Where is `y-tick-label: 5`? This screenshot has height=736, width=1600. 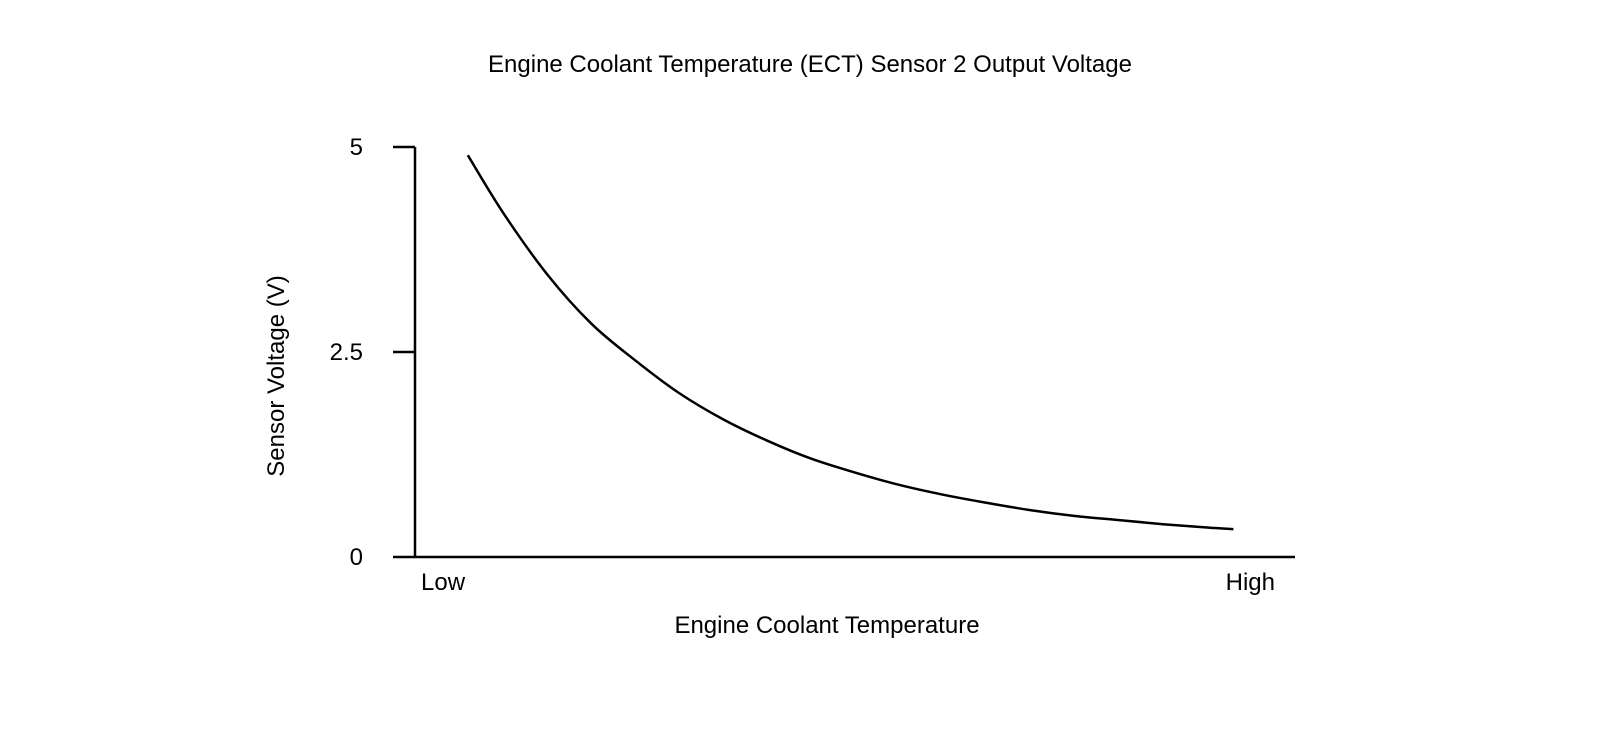 y-tick-label: 5 is located at coordinates (356, 147).